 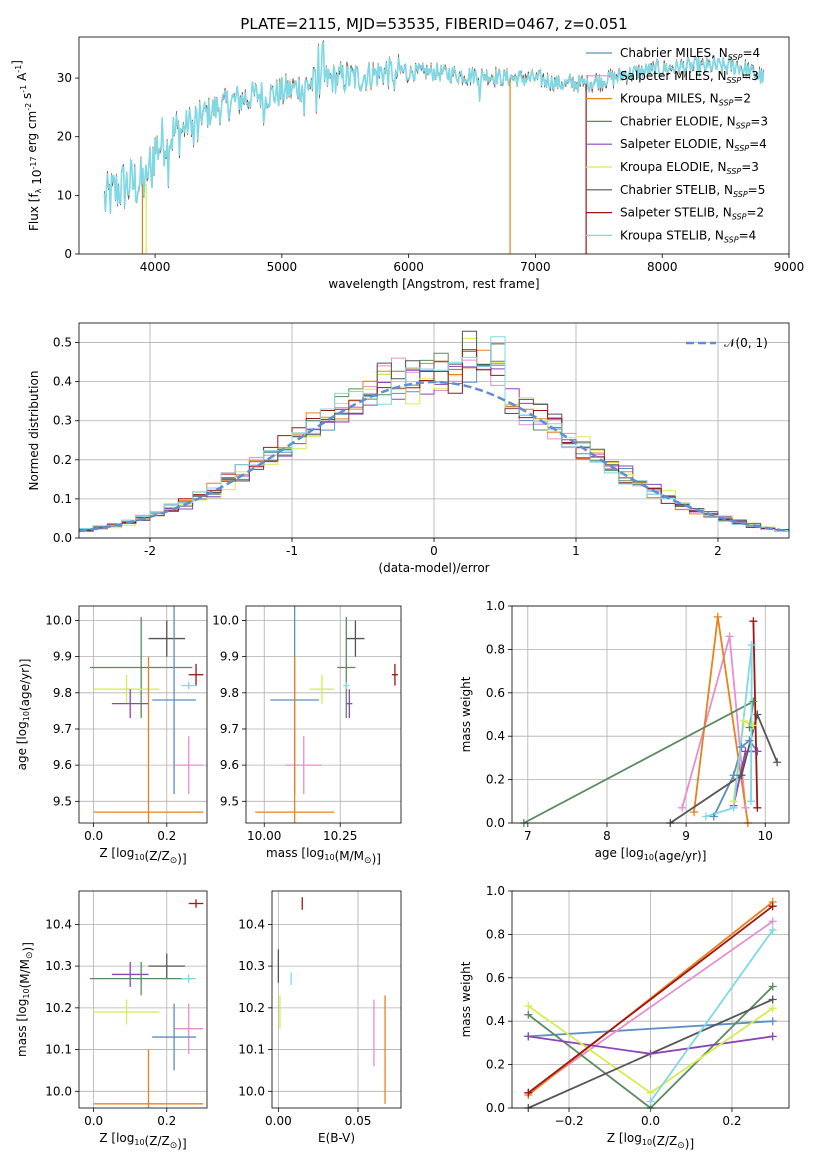 I want to click on weight-line-chabrier_stelib, so click(x=723, y=767).